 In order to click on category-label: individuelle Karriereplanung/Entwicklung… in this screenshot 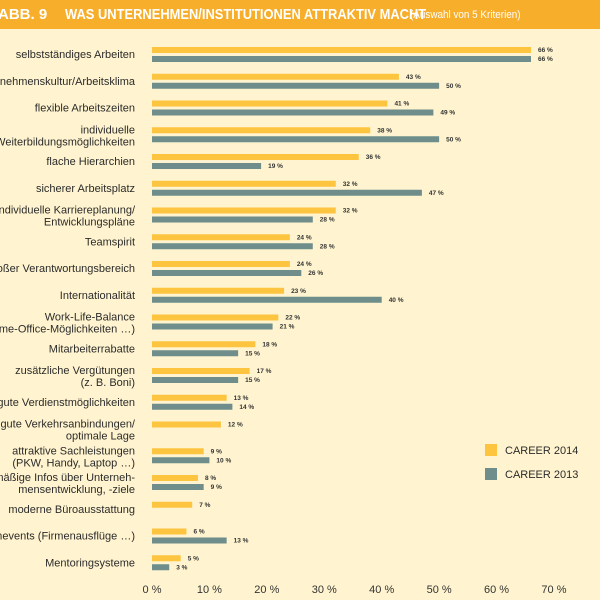, I will do `click(68, 217)`.